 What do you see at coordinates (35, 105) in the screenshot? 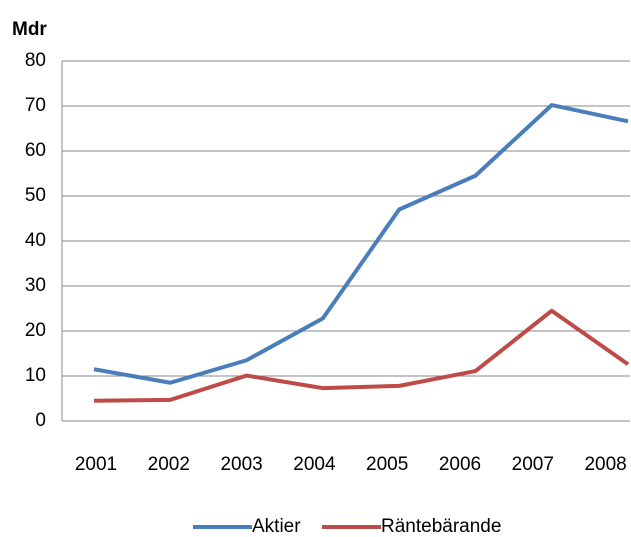
I see `y-tick-label: 70` at bounding box center [35, 105].